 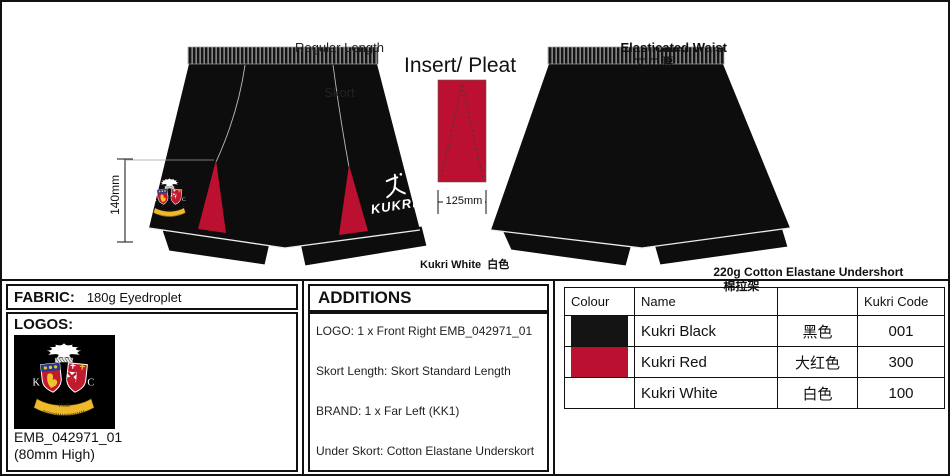 I want to click on colour-name: Kukri Black, so click(x=706, y=331).